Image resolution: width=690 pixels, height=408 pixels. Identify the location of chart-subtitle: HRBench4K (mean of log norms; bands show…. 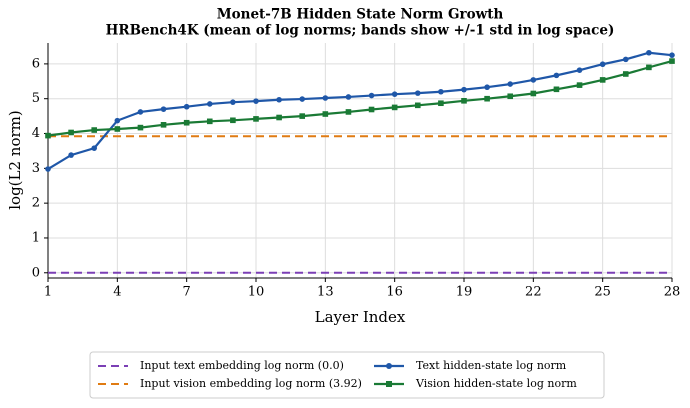
(360, 31).